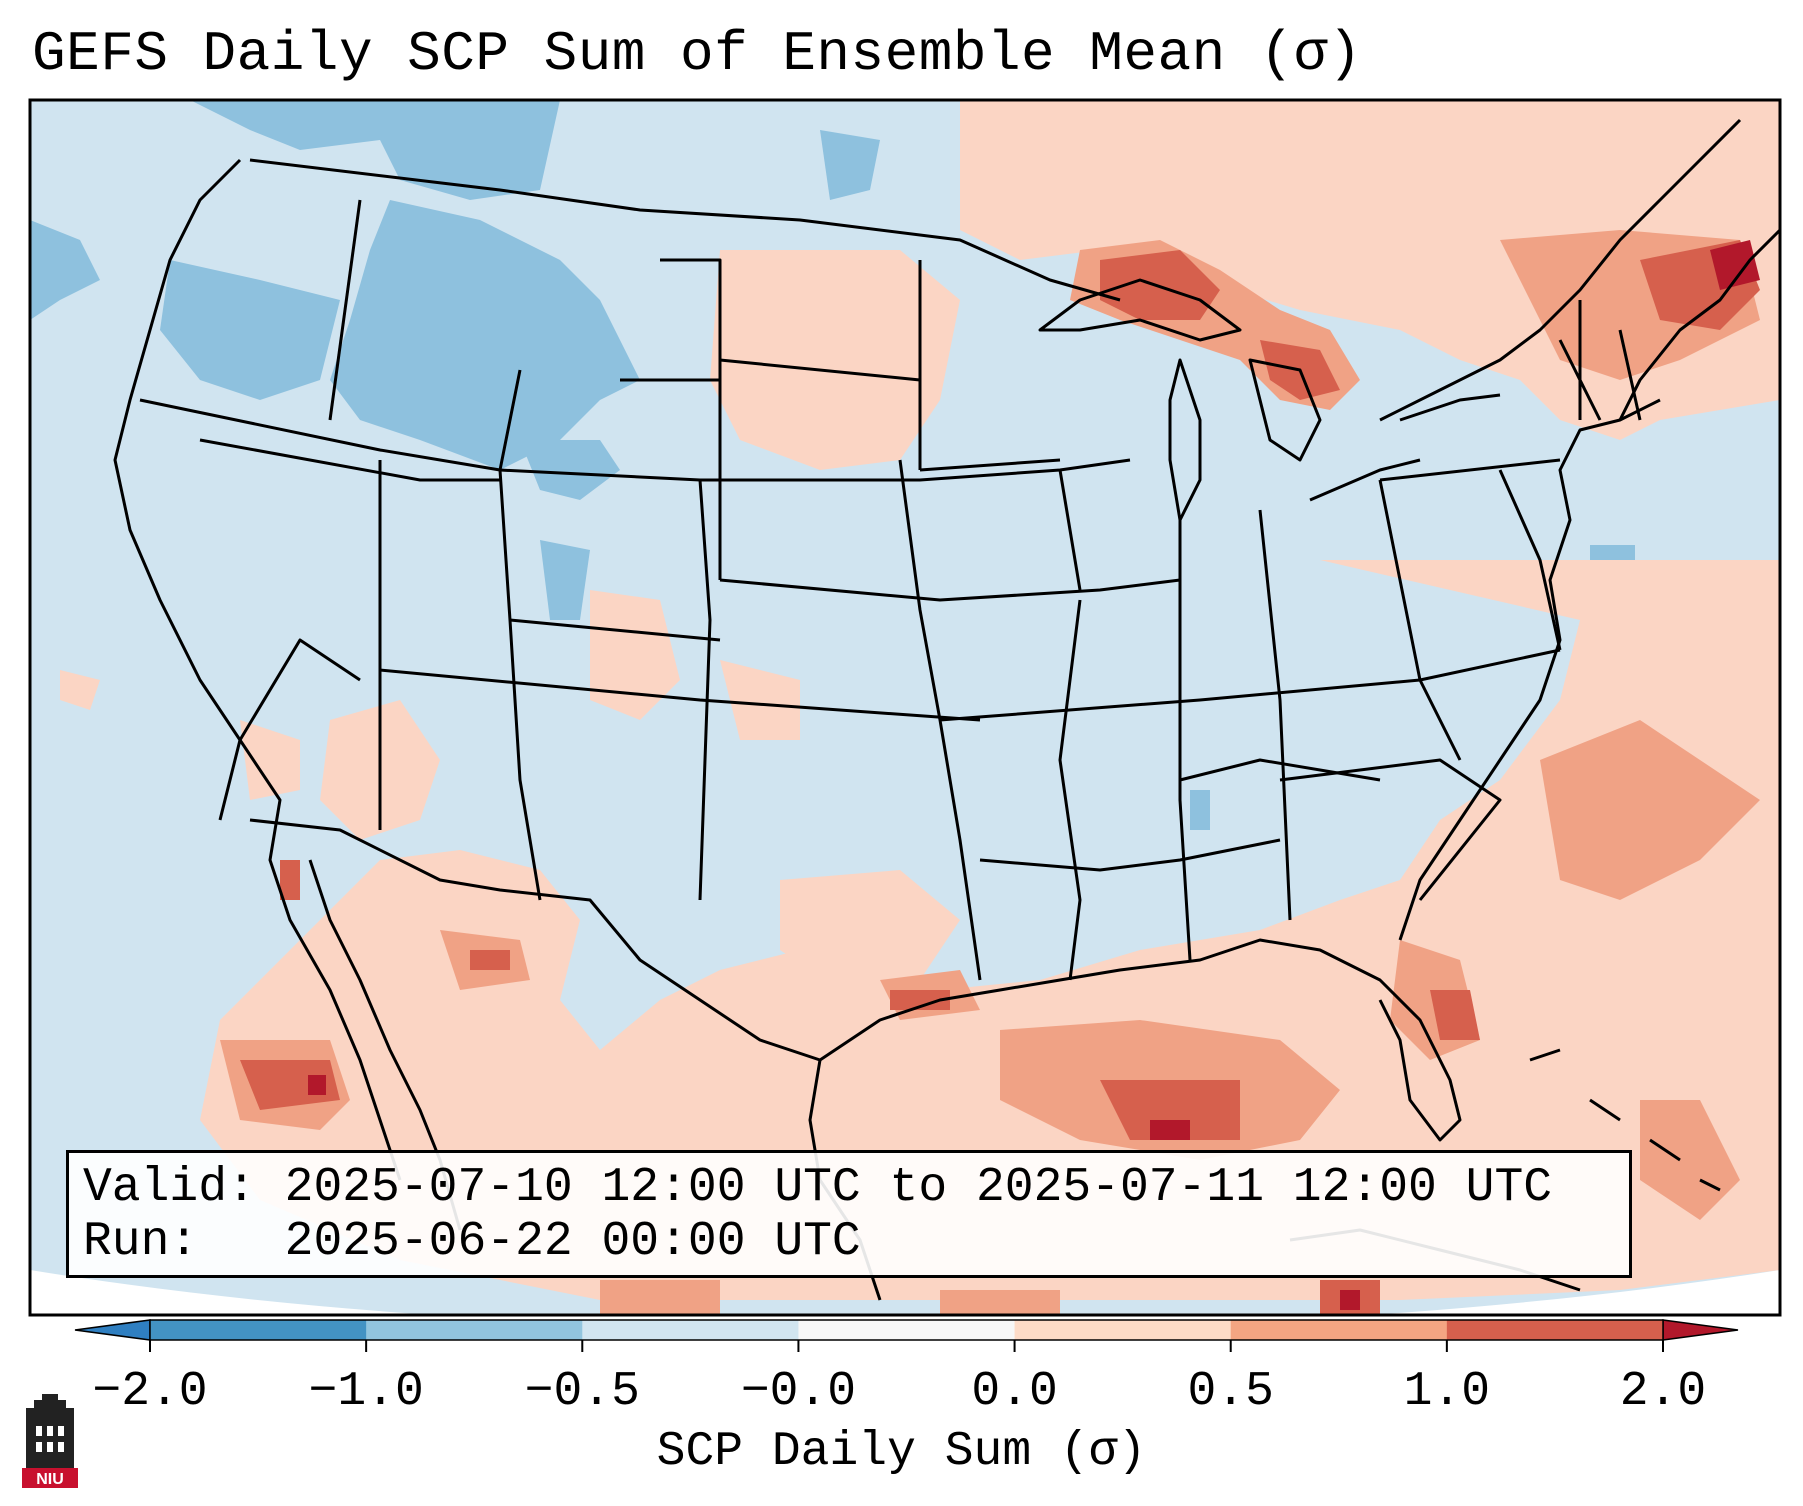  What do you see at coordinates (112, 1330) in the screenshot?
I see `colorbar-extend-low` at bounding box center [112, 1330].